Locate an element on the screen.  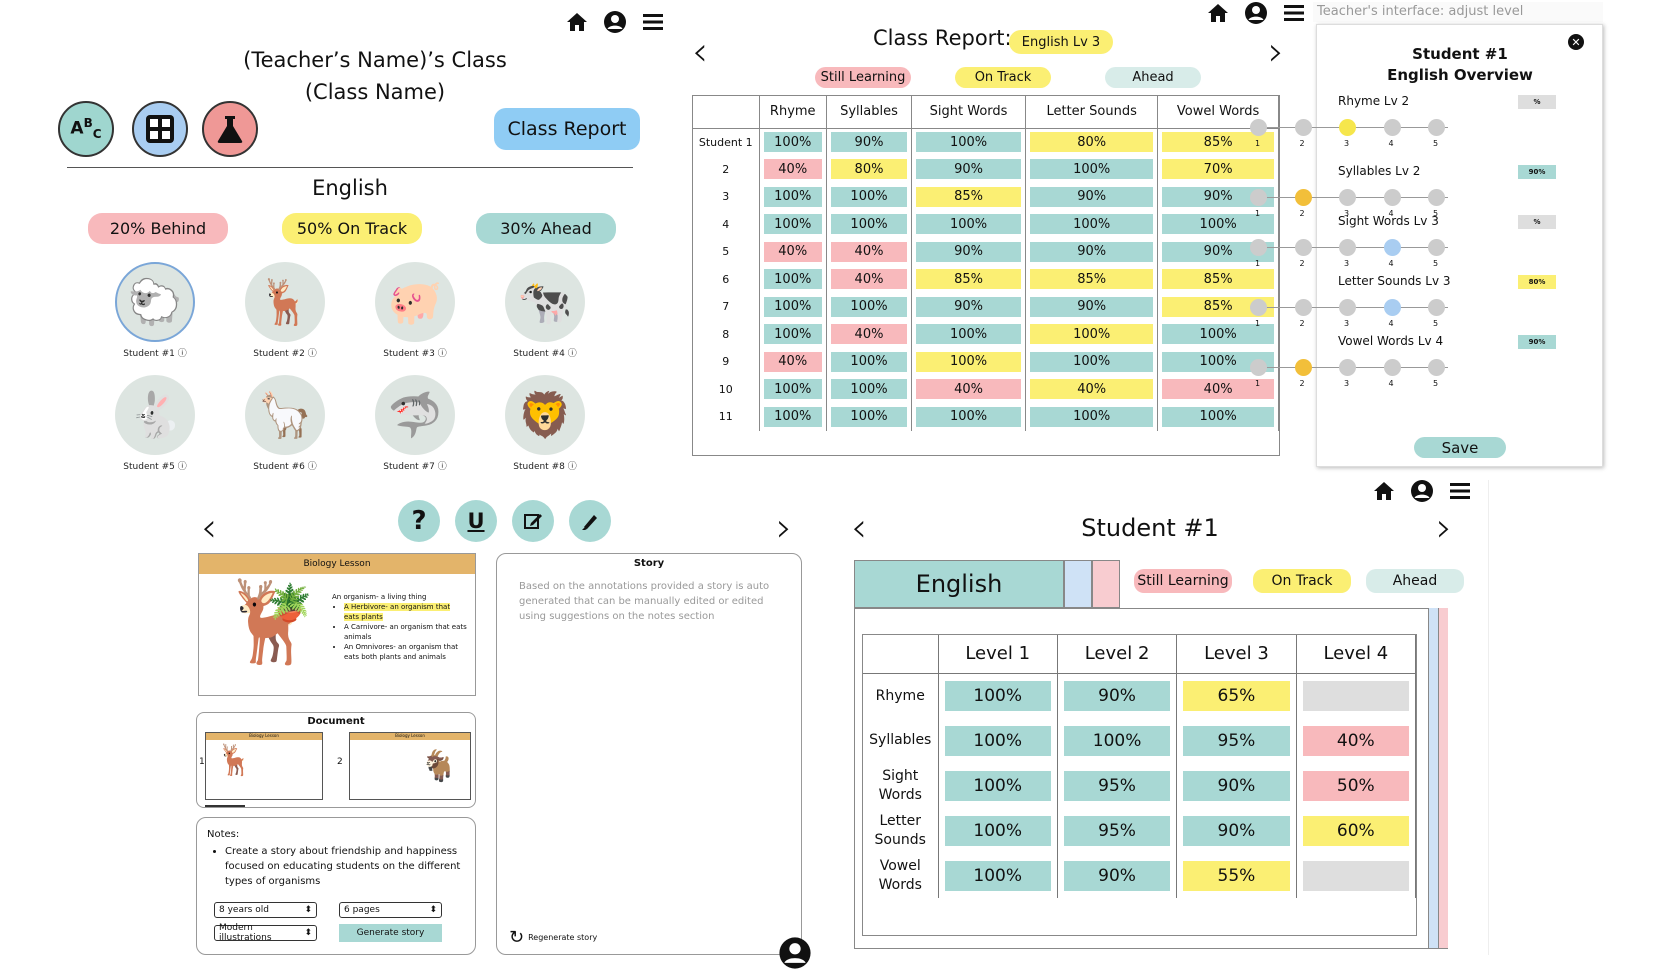
sheep-icon: 🐑 is located at coordinates (155, 302).